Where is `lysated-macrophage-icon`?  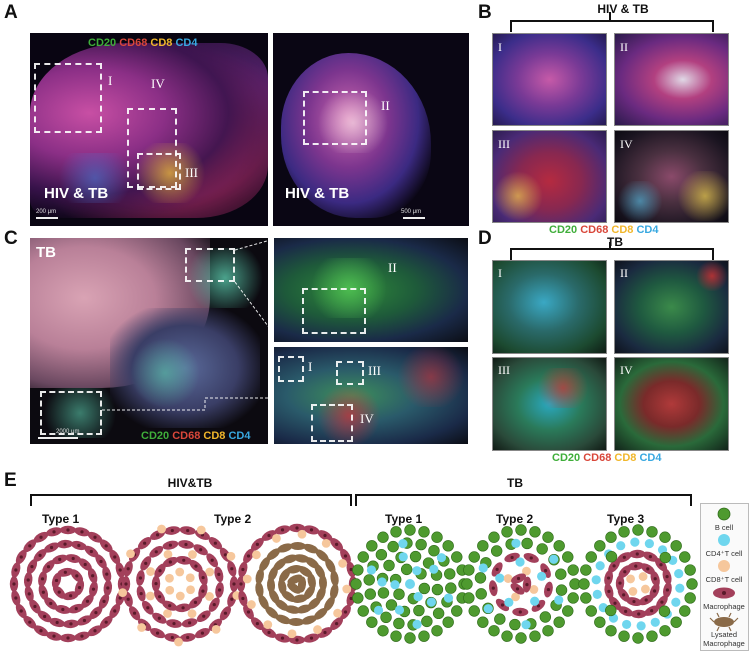
lysated-macrophage-icon is located at coordinates (724, 622).